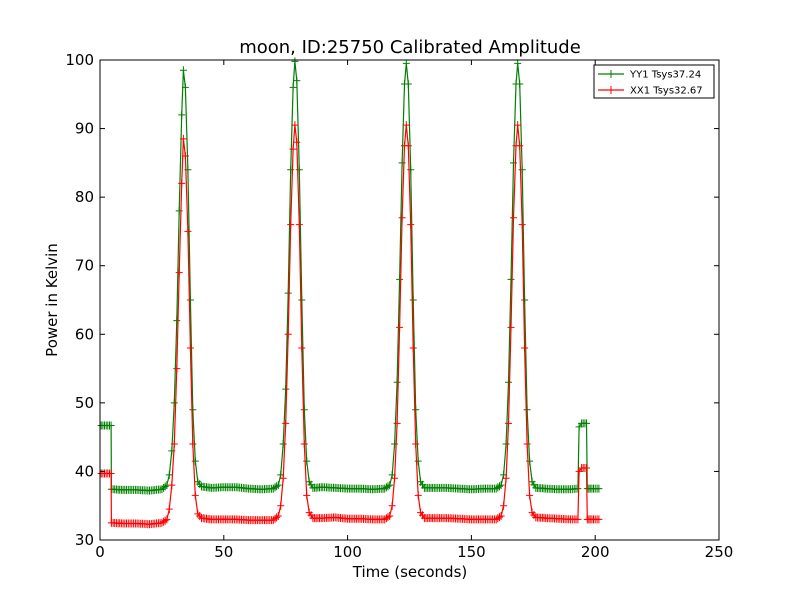 The width and height of the screenshot is (800, 600). Describe the element at coordinates (347, 552) in the screenshot. I see `x-tick-label: 100` at that location.